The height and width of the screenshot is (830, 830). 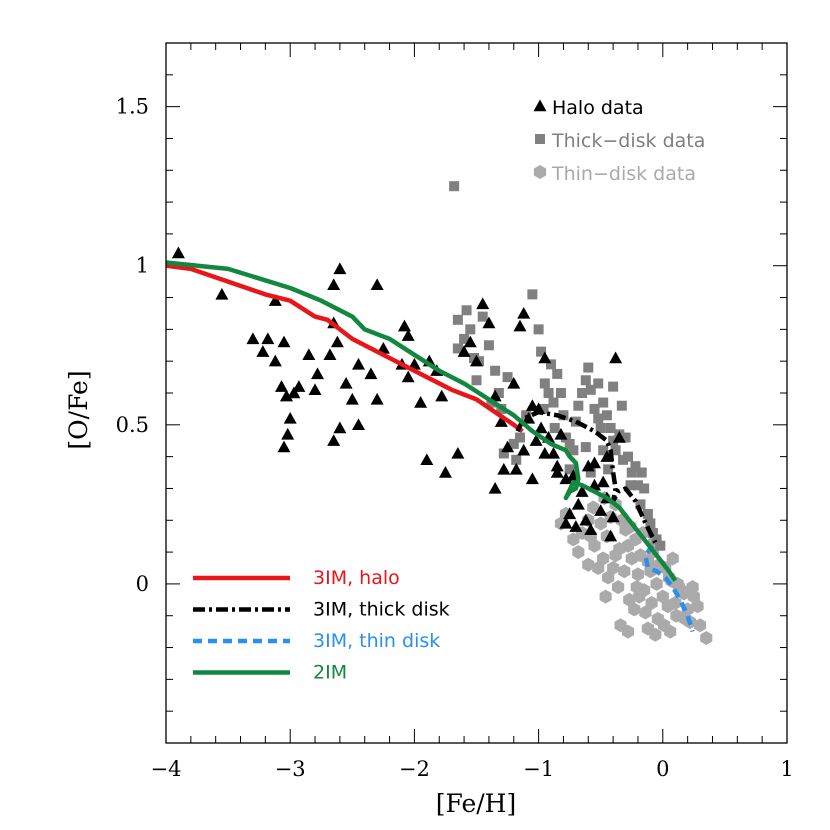 I want to click on x-axis-title: [Fe/H], so click(x=476, y=803).